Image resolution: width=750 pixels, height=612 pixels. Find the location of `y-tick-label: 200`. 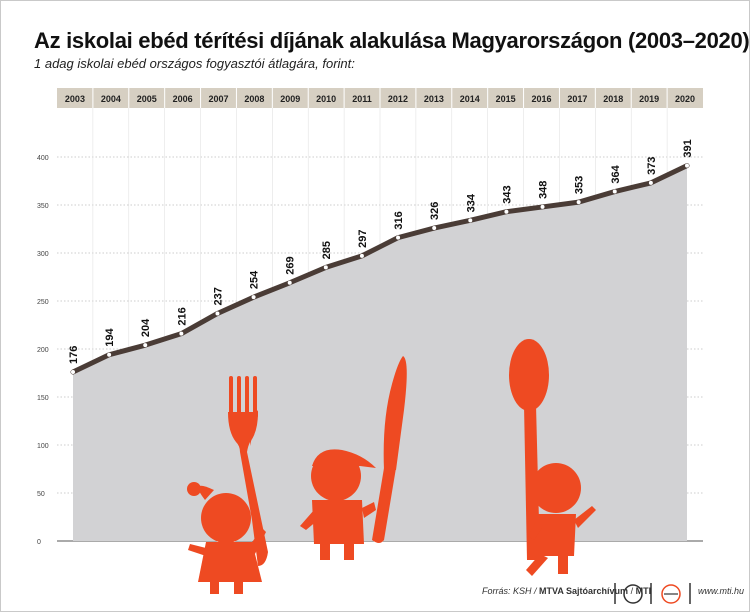

y-tick-label: 200 is located at coordinates (43, 350).